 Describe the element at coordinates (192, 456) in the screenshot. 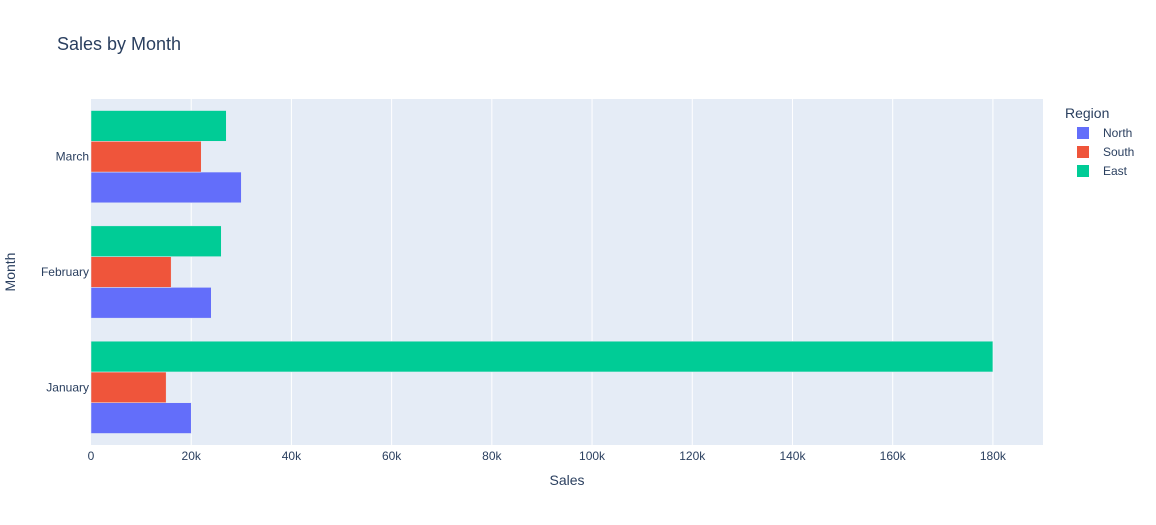

I see `x-tick-label: 20k` at that location.